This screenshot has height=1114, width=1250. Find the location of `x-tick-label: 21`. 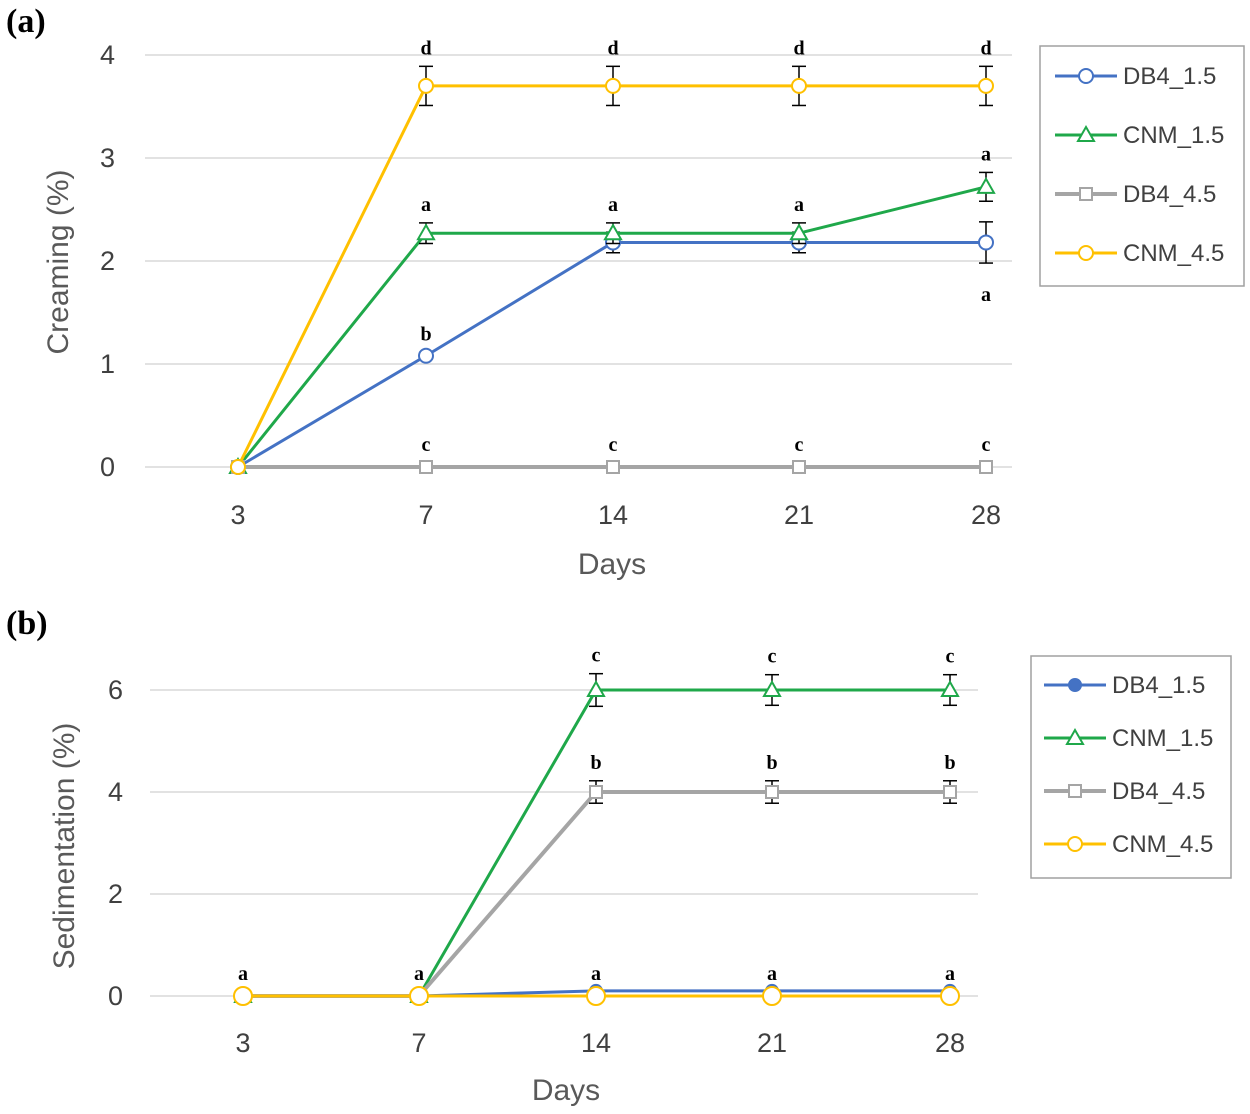

x-tick-label: 21 is located at coordinates (799, 515).